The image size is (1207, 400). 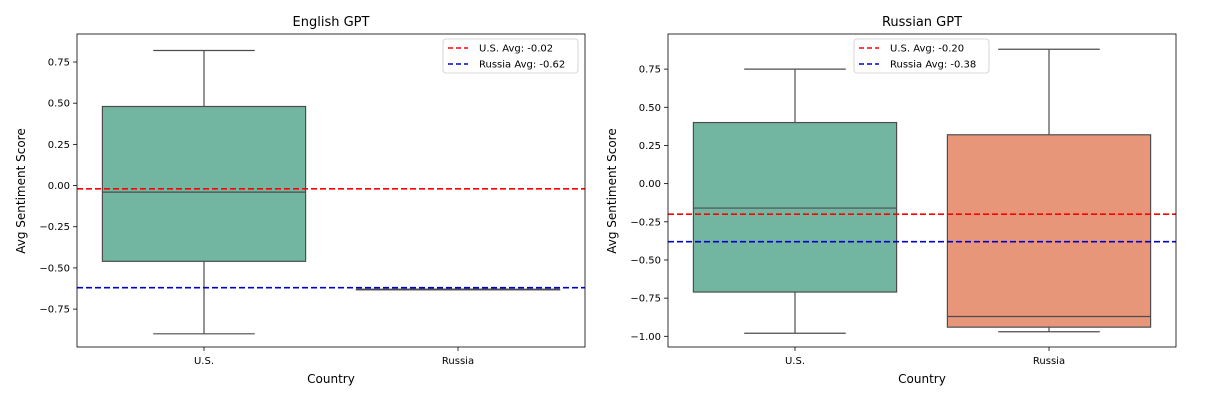 What do you see at coordinates (645, 337) in the screenshot?
I see `y-tick-label: −1.00` at bounding box center [645, 337].